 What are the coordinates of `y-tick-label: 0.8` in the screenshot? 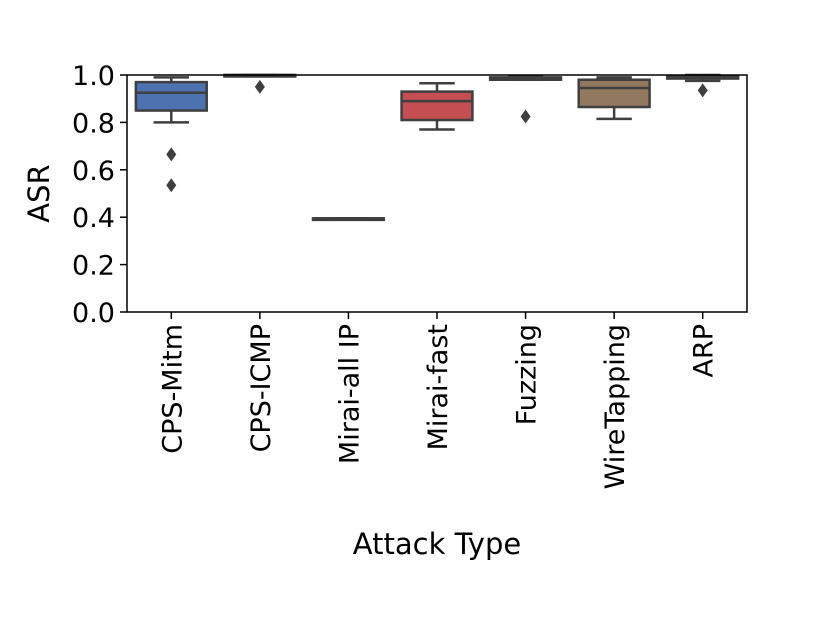 It's located at (93, 123).